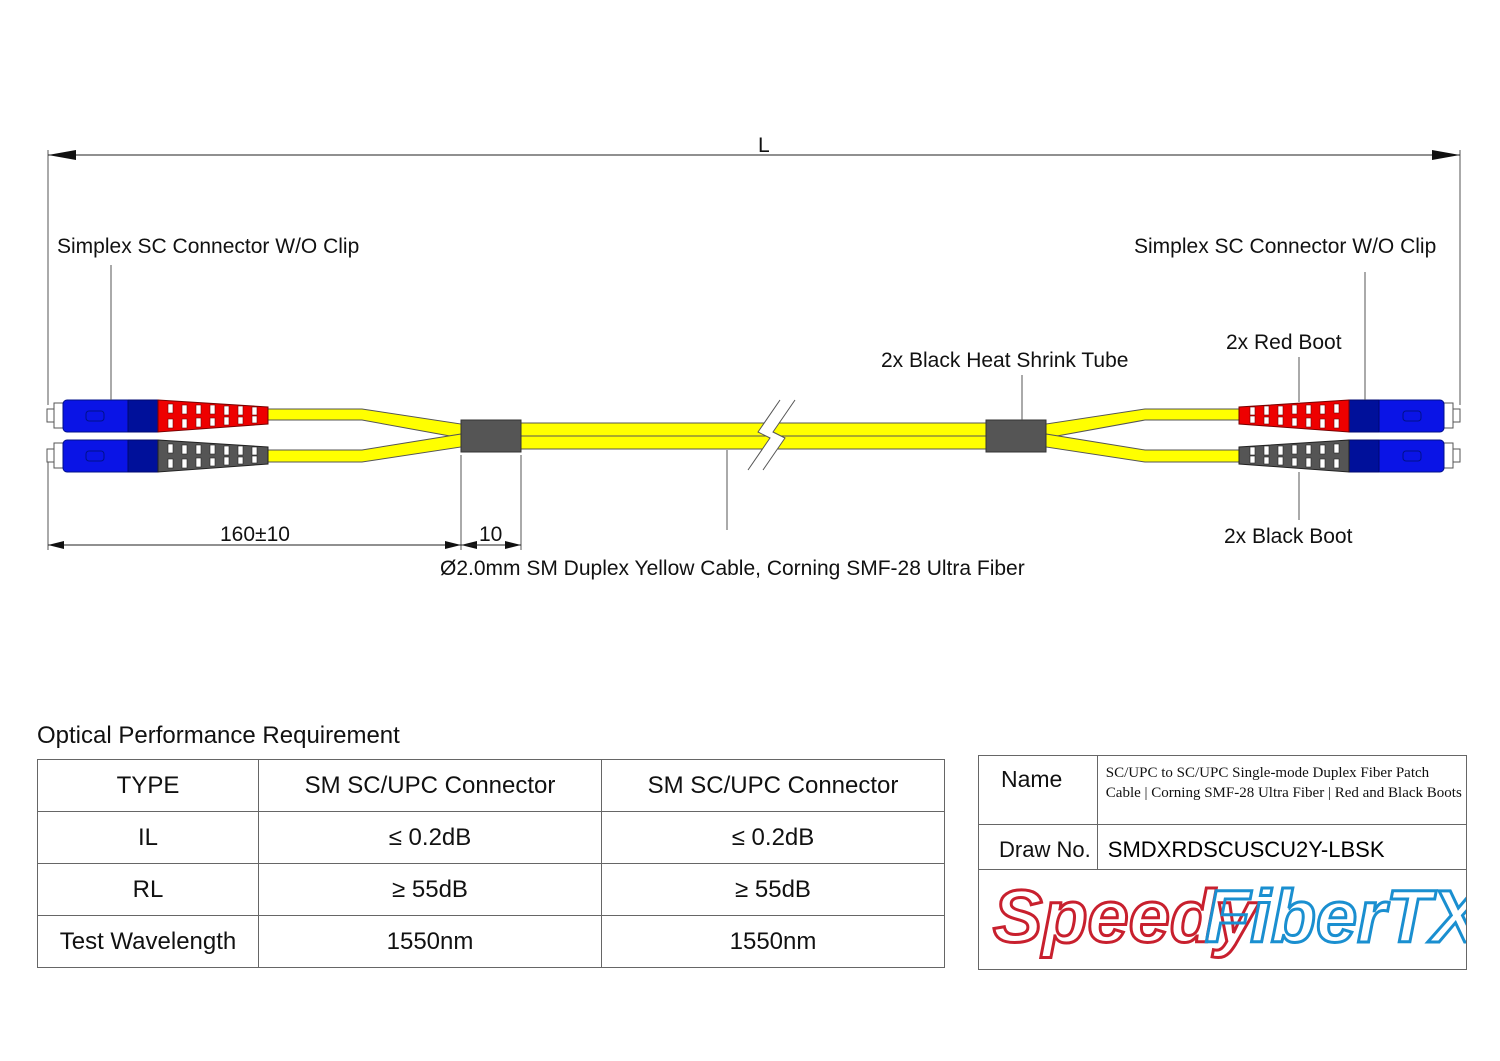 The image size is (1500, 1061). I want to click on left-connector-assembly, so click(284, 436).